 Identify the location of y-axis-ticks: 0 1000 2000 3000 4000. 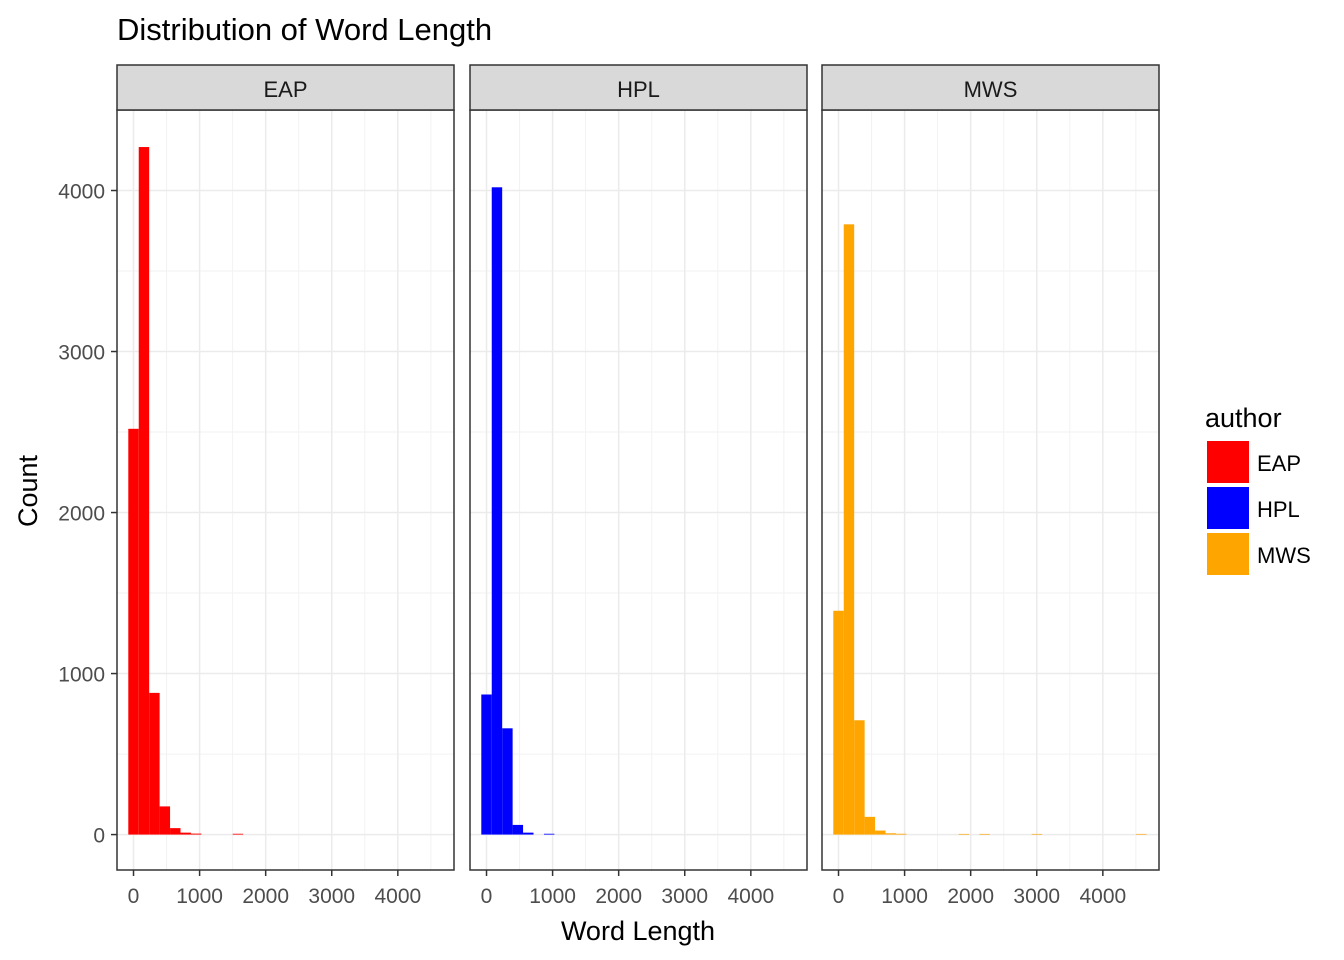
(87, 514).